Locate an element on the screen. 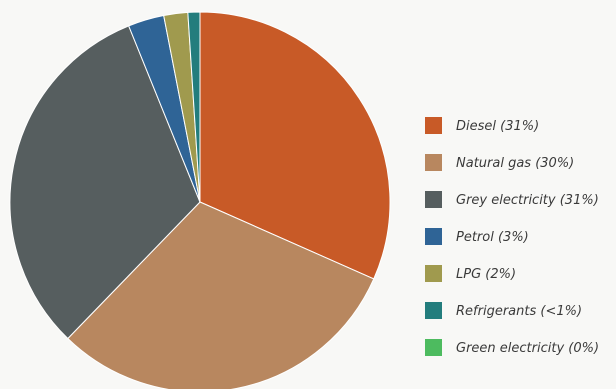  legend-item-refrigerants: Refrigerants (<1%) is located at coordinates (503, 310).